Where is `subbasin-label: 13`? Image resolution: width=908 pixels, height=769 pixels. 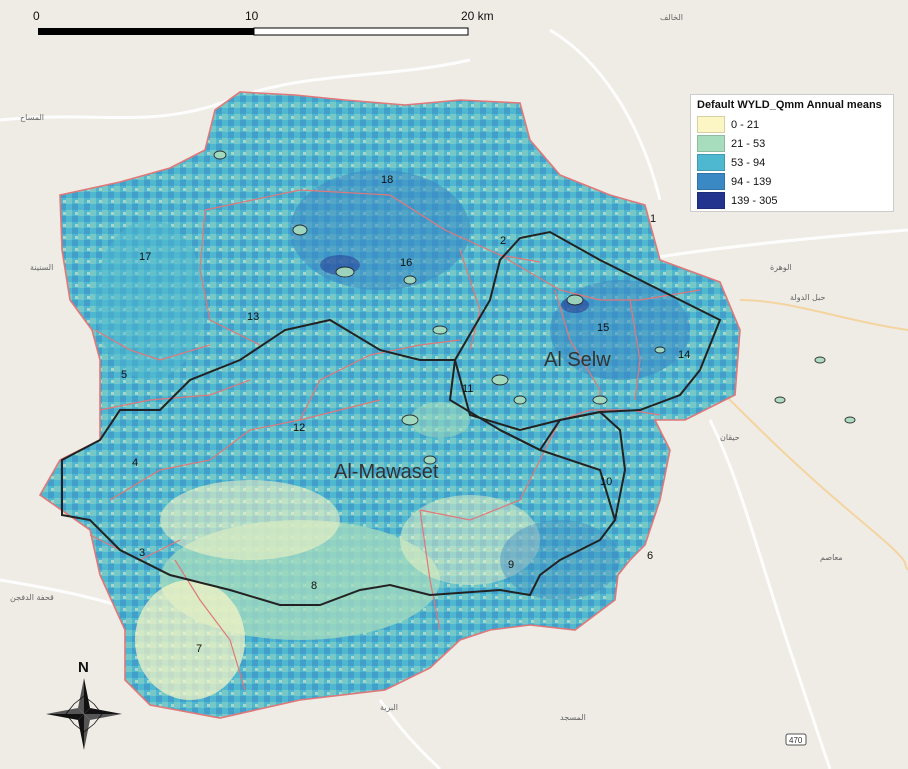
subbasin-label: 13 is located at coordinates (253, 317).